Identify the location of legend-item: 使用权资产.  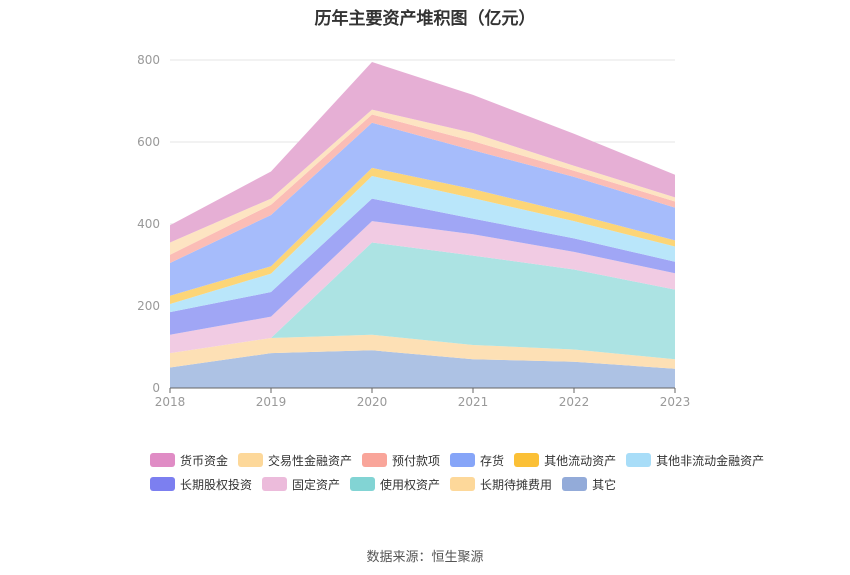
(395, 484).